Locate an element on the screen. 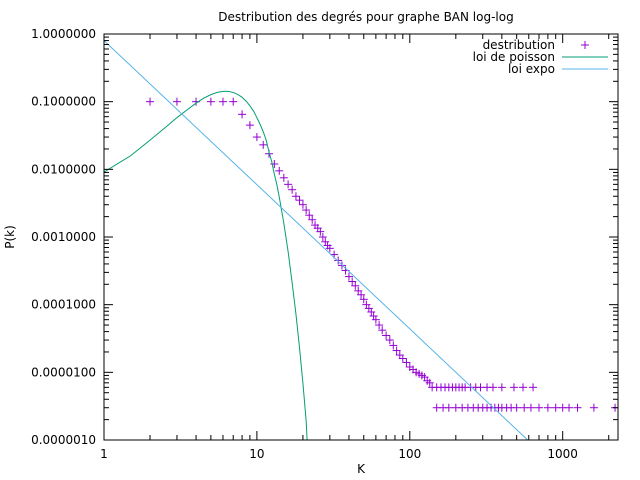 The width and height of the screenshot is (640, 480). legend-label: loi de poisson is located at coordinates (514, 57).